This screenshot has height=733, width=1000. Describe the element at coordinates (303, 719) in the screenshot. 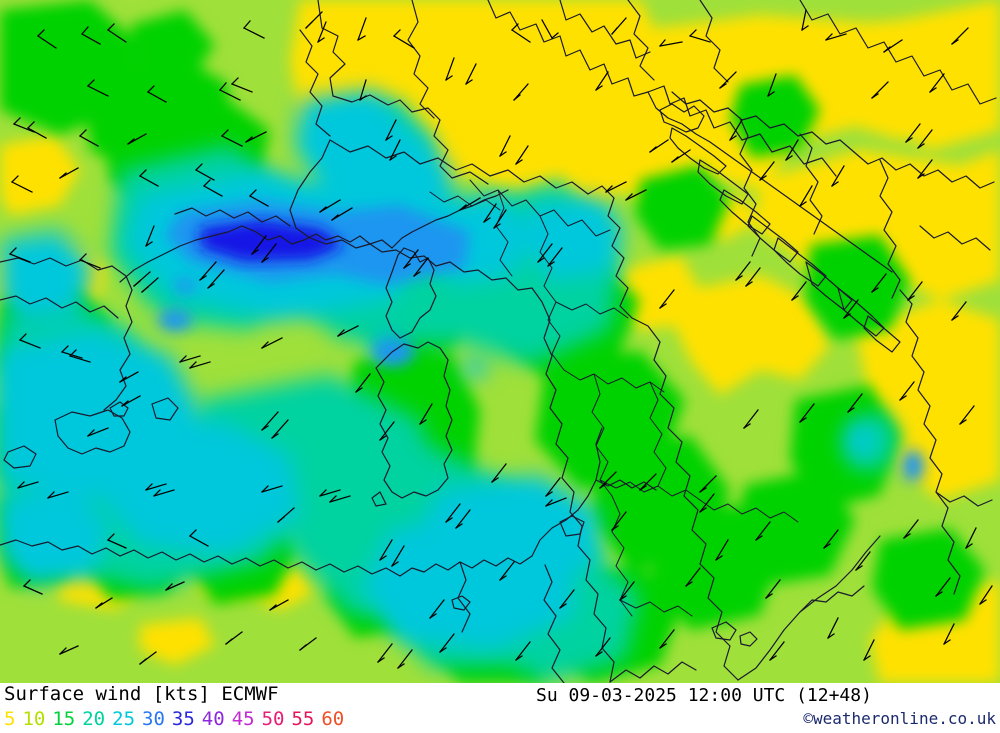

I see `legend-tick-55: 55` at that location.